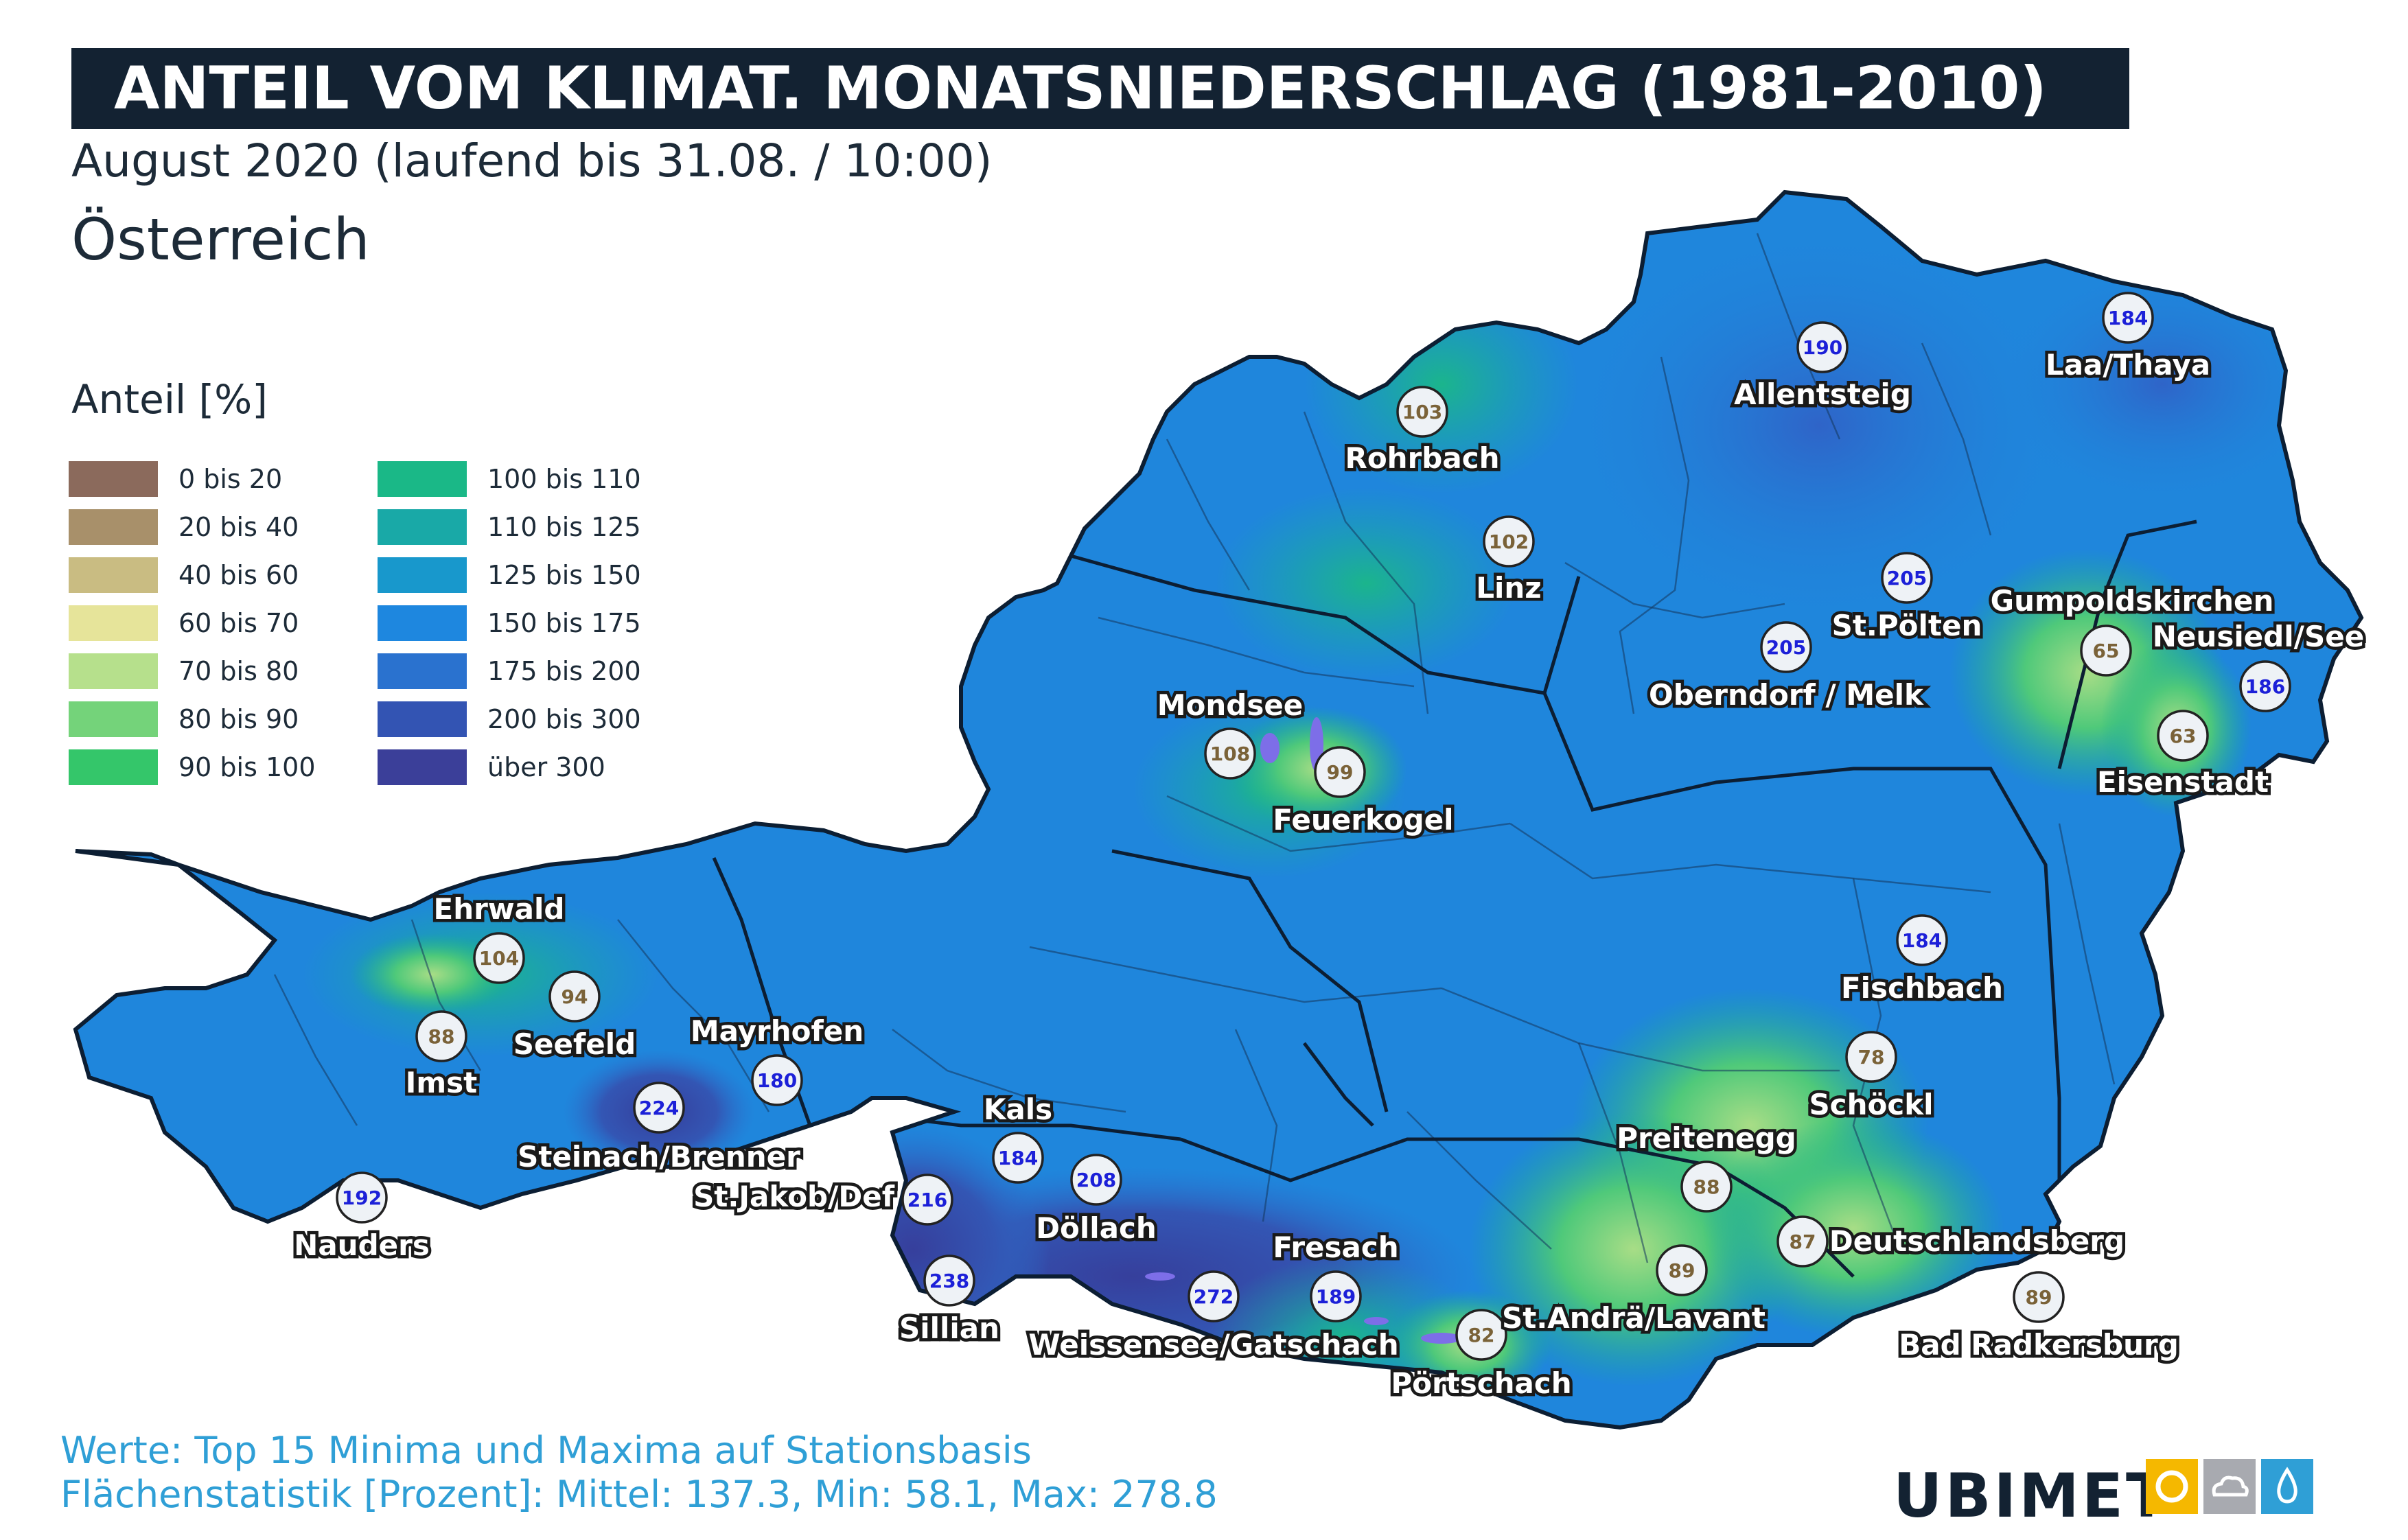 The width and height of the screenshot is (2408, 1540). I want to click on station-value: 65, so click(2106, 651).